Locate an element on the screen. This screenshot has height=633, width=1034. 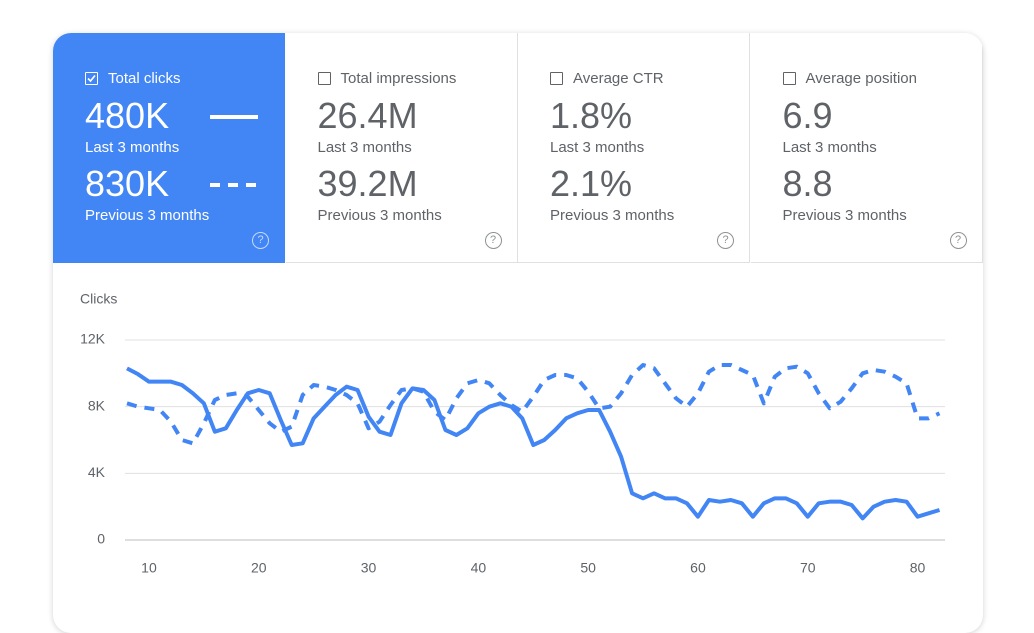
metric-previous: 39.2M is located at coordinates (367, 183).